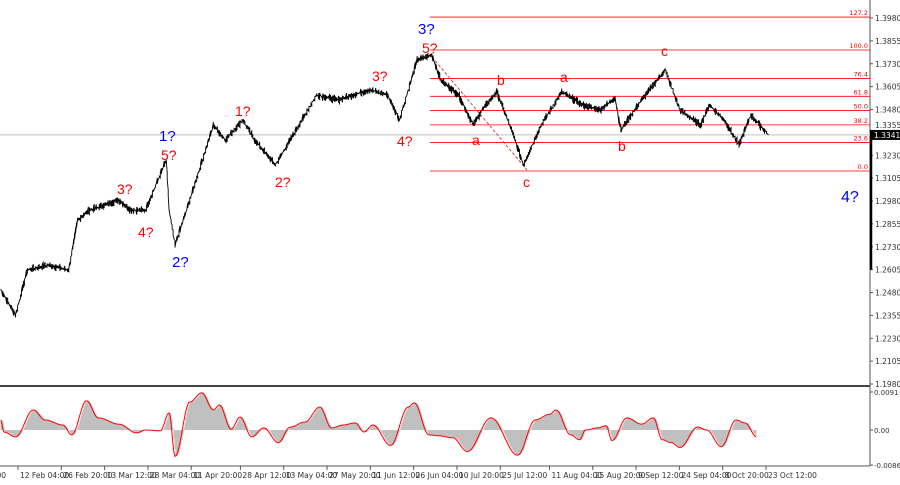 The width and height of the screenshot is (900, 485). What do you see at coordinates (887, 87) in the screenshot?
I see `y-tick-label: 1.3605` at bounding box center [887, 87].